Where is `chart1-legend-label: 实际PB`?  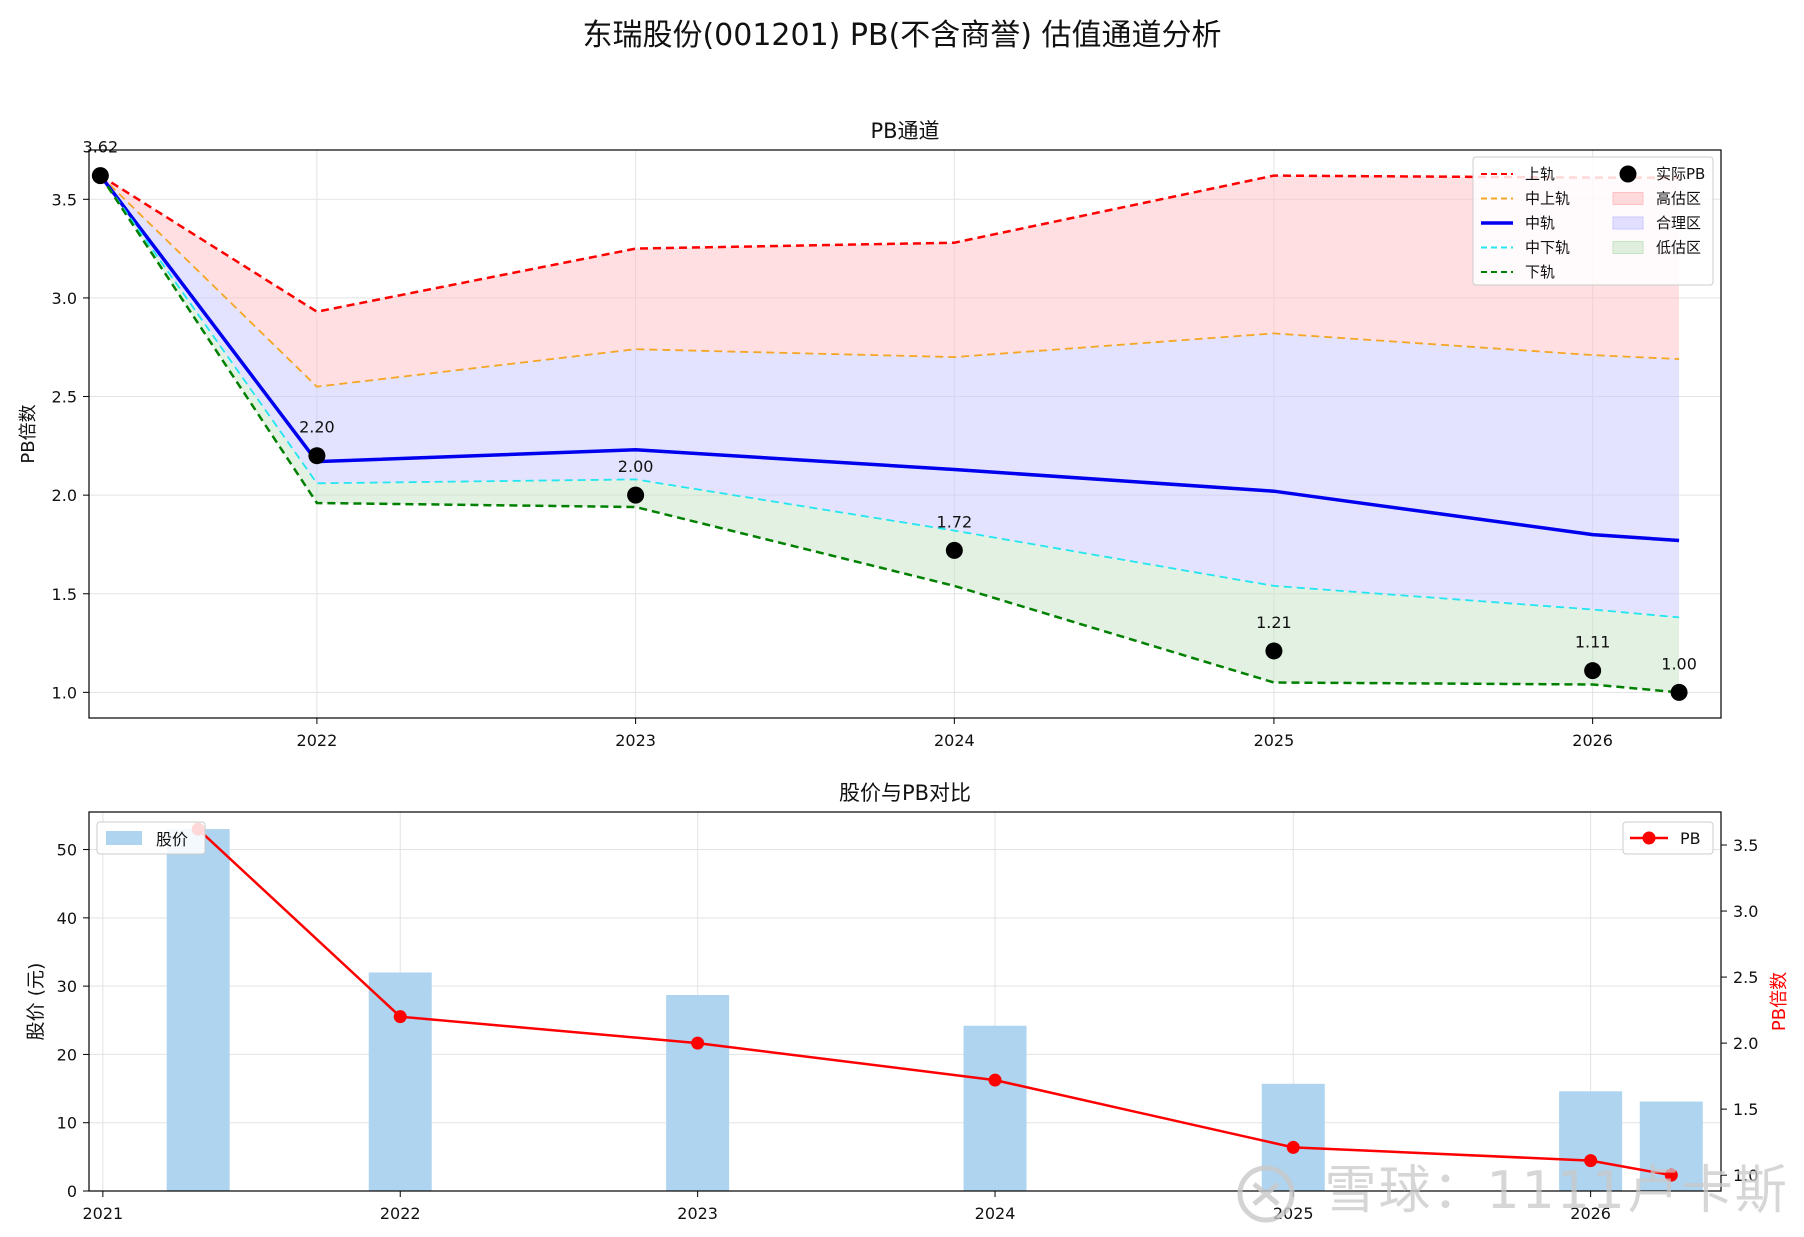 chart1-legend-label: 实际PB is located at coordinates (1680, 174).